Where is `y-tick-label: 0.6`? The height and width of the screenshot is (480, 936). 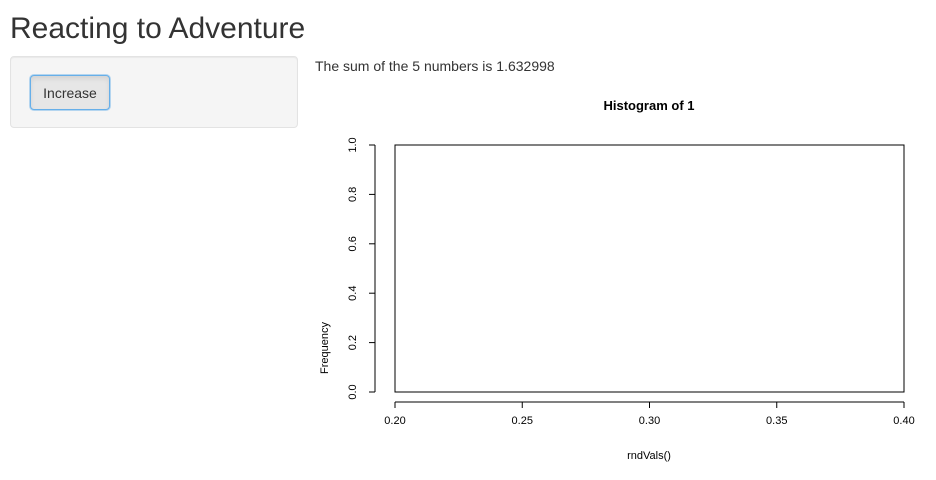 y-tick-label: 0.6 is located at coordinates (353, 243).